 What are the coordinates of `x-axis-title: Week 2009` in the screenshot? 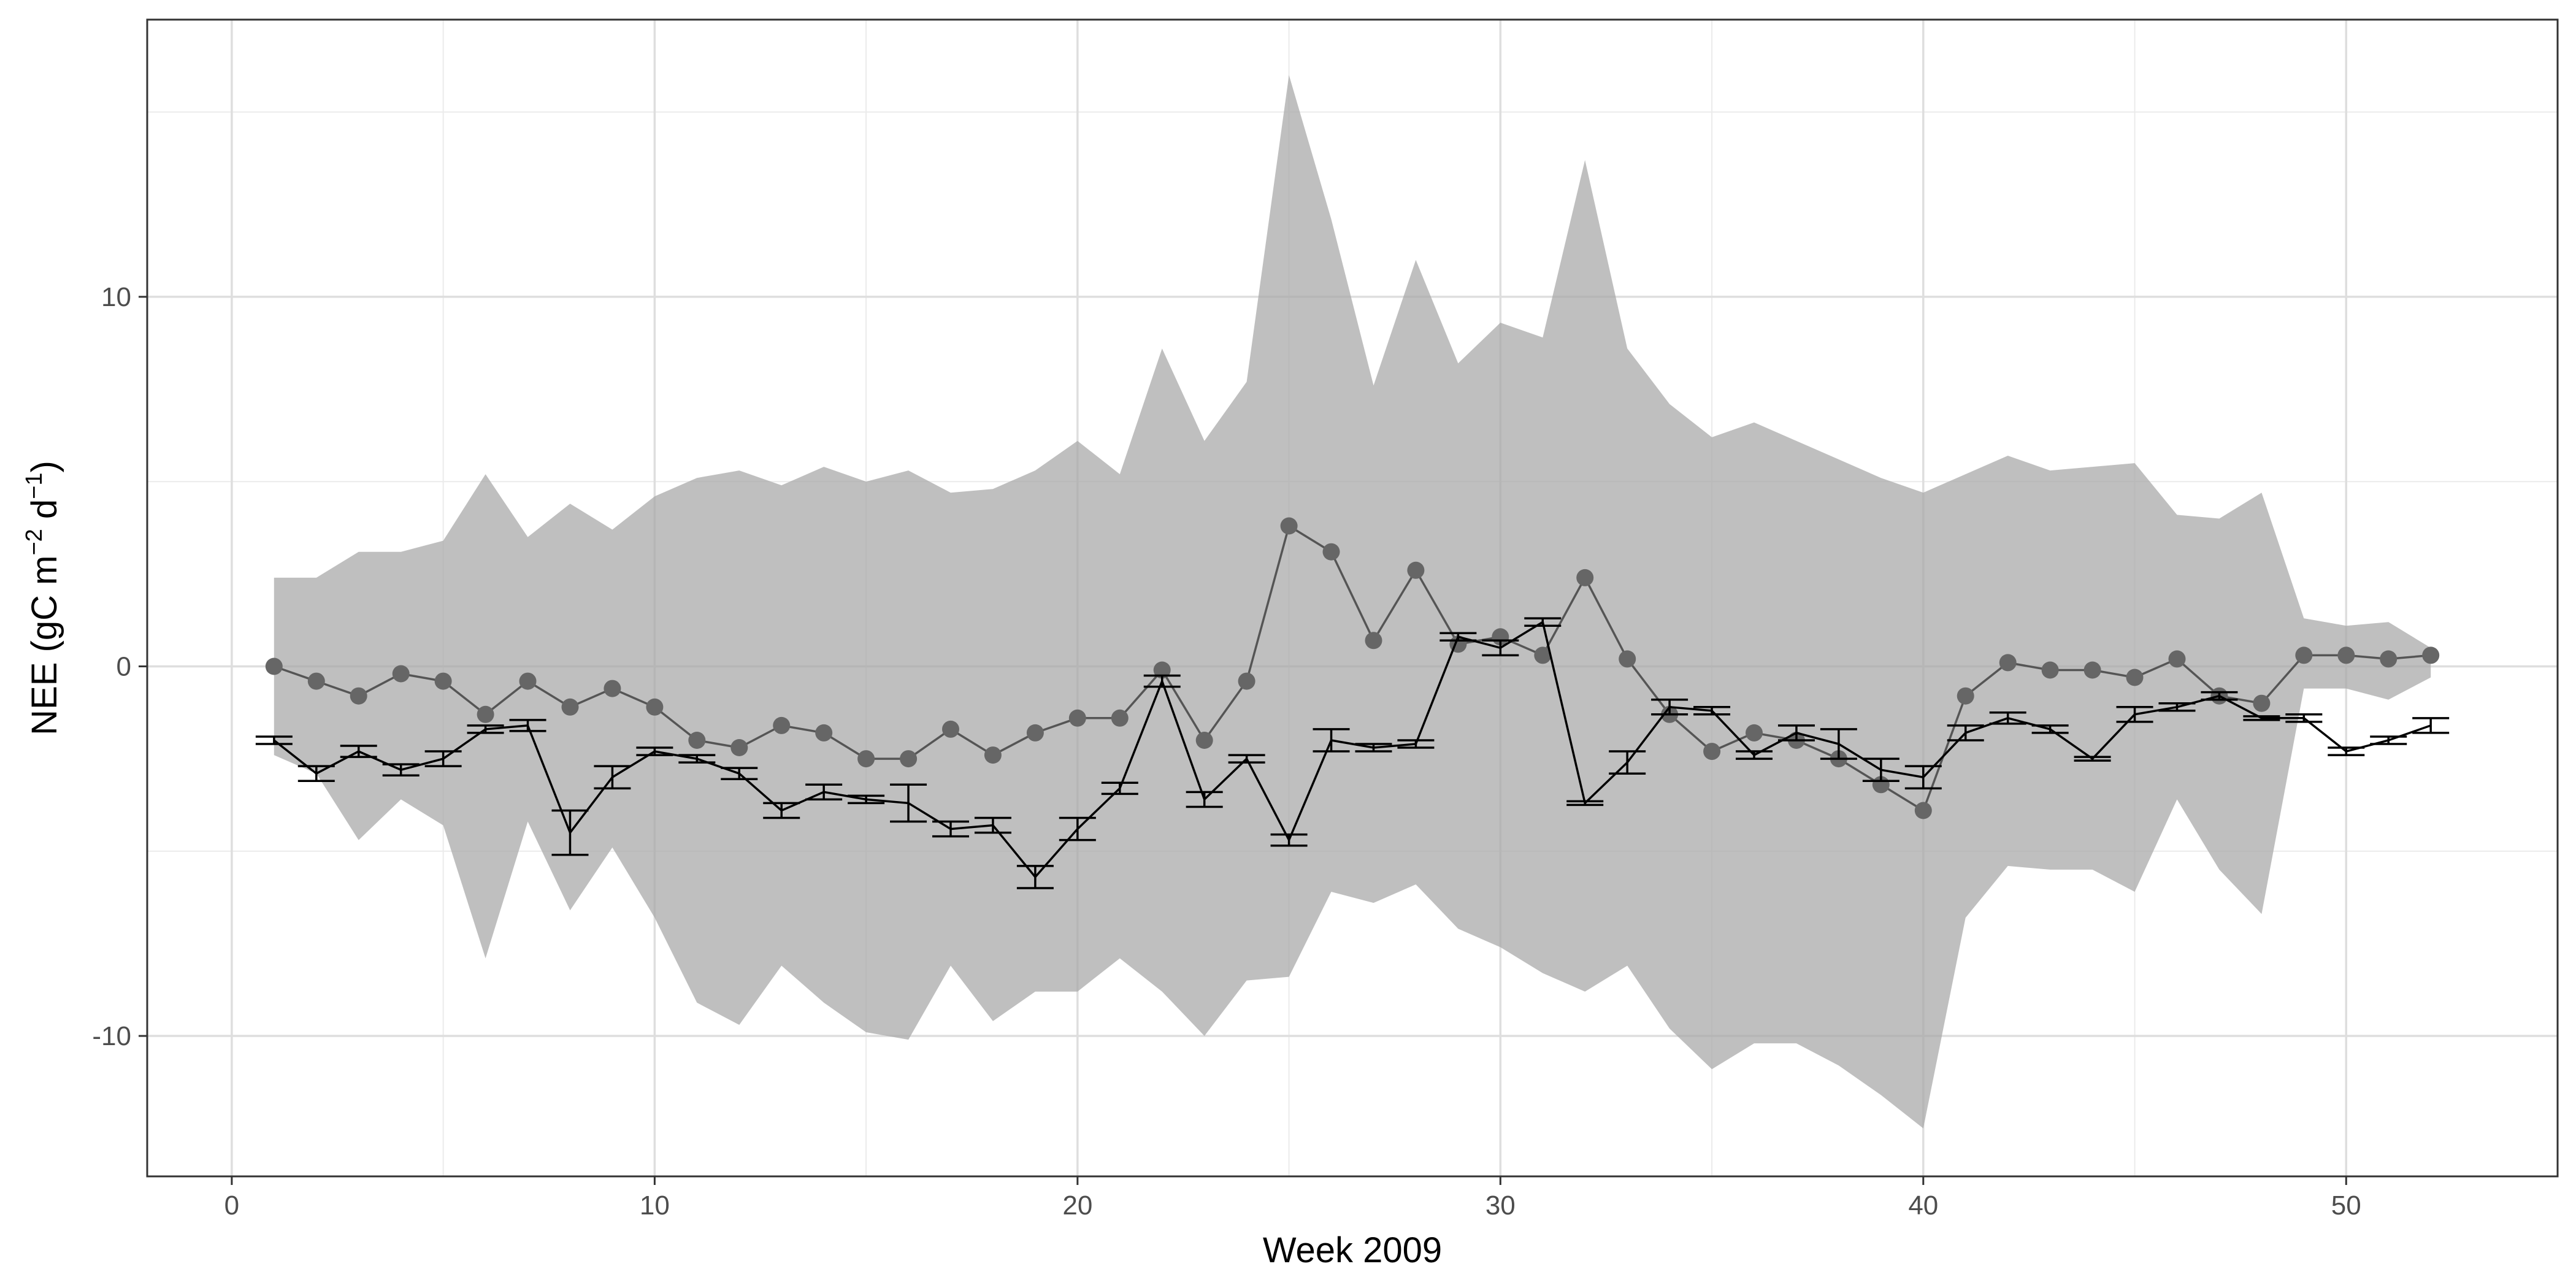 It's located at (1352, 1250).